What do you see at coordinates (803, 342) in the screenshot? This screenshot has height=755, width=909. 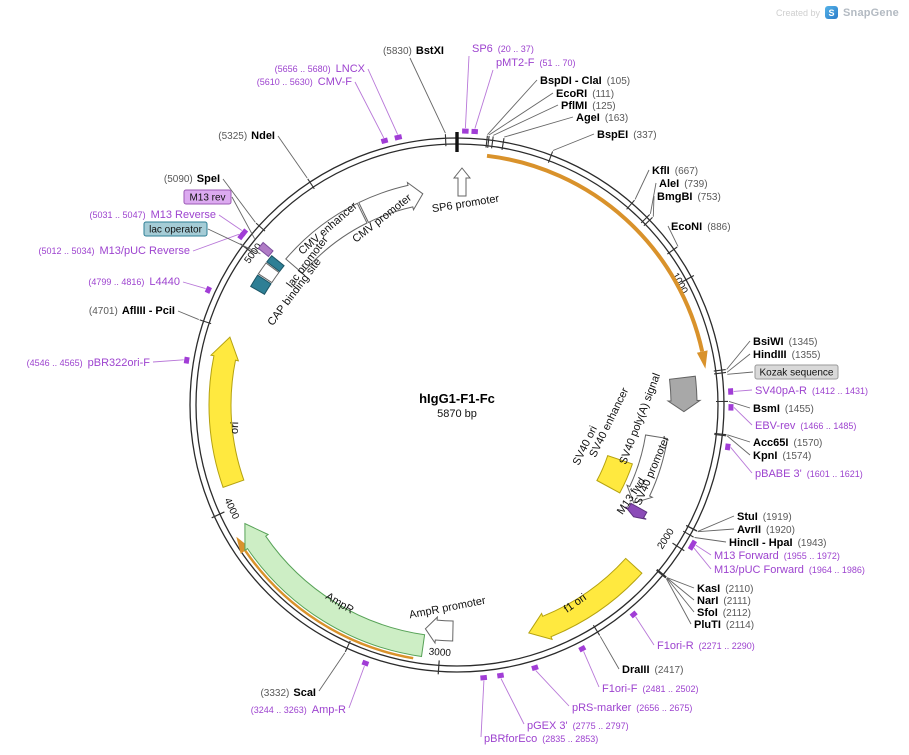 I see `enzyme-position: (1345)` at bounding box center [803, 342].